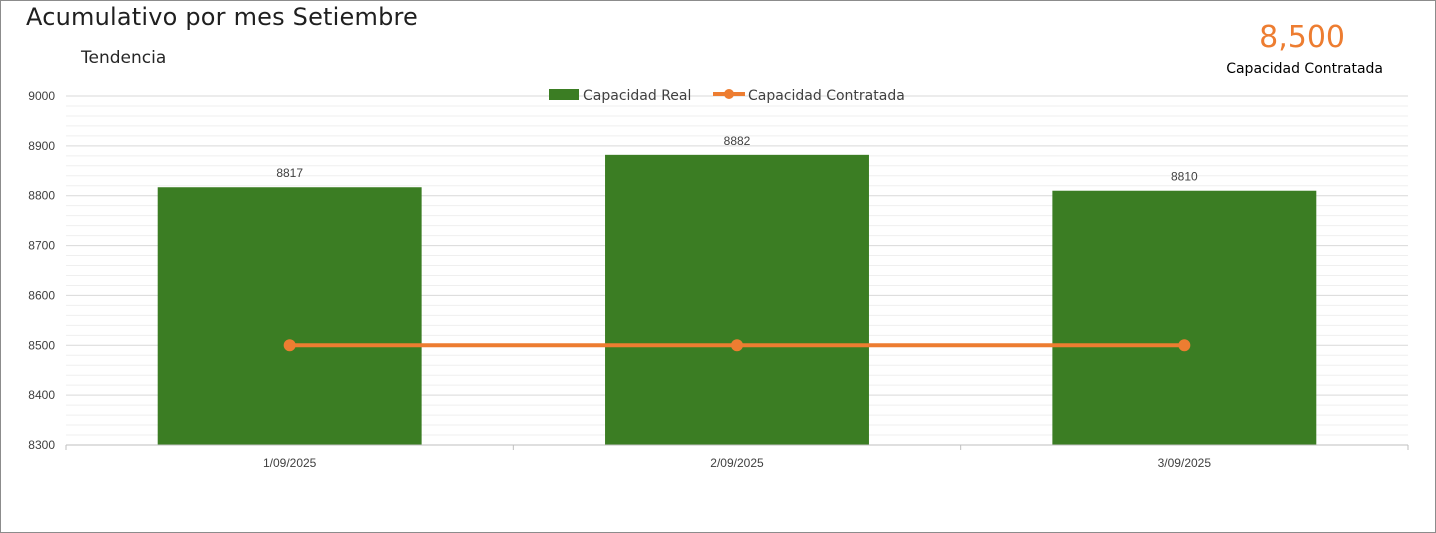  What do you see at coordinates (564, 94) in the screenshot?
I see `legend-swatch-capacidad-real` at bounding box center [564, 94].